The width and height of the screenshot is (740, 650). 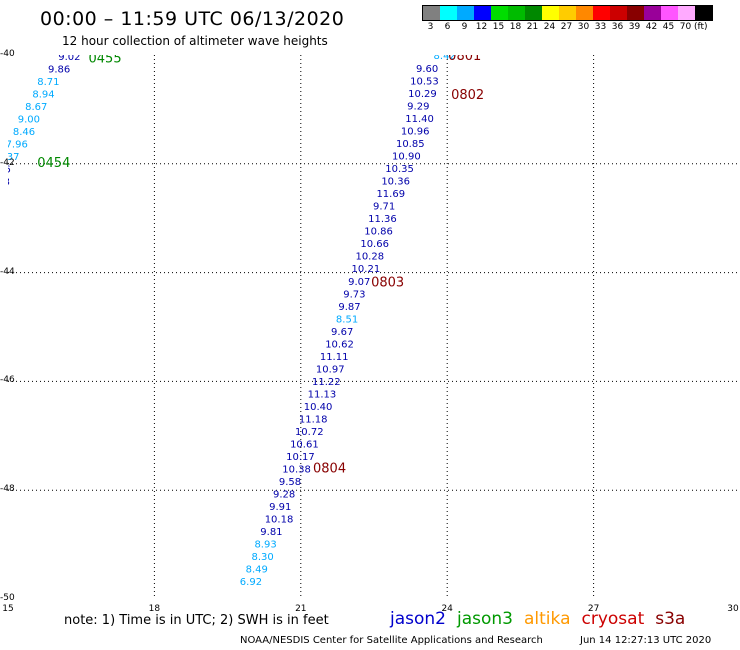 What do you see at coordinates (300, 457) in the screenshot?
I see `swh-value: 10.17` at bounding box center [300, 457].